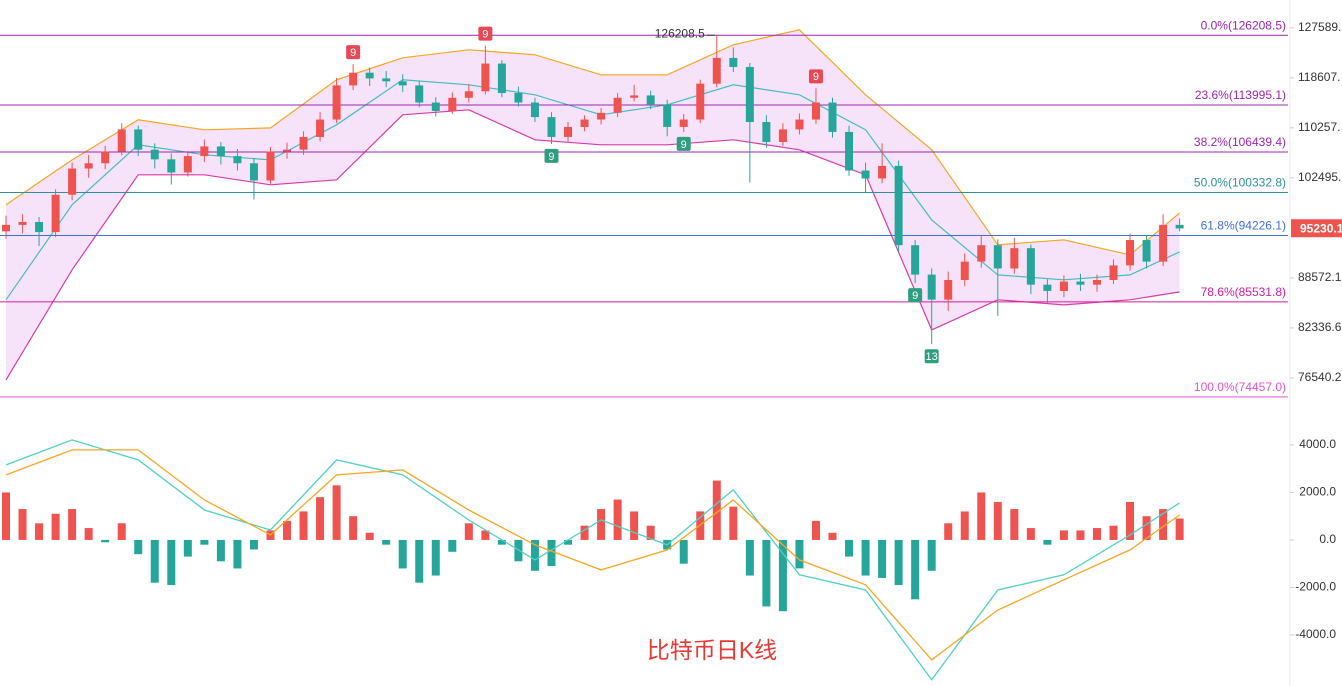 Image resolution: width=1342 pixels, height=686 pixels. What do you see at coordinates (1327, 539) in the screenshot?
I see `macd-y-tick-label: 0.0` at bounding box center [1327, 539].